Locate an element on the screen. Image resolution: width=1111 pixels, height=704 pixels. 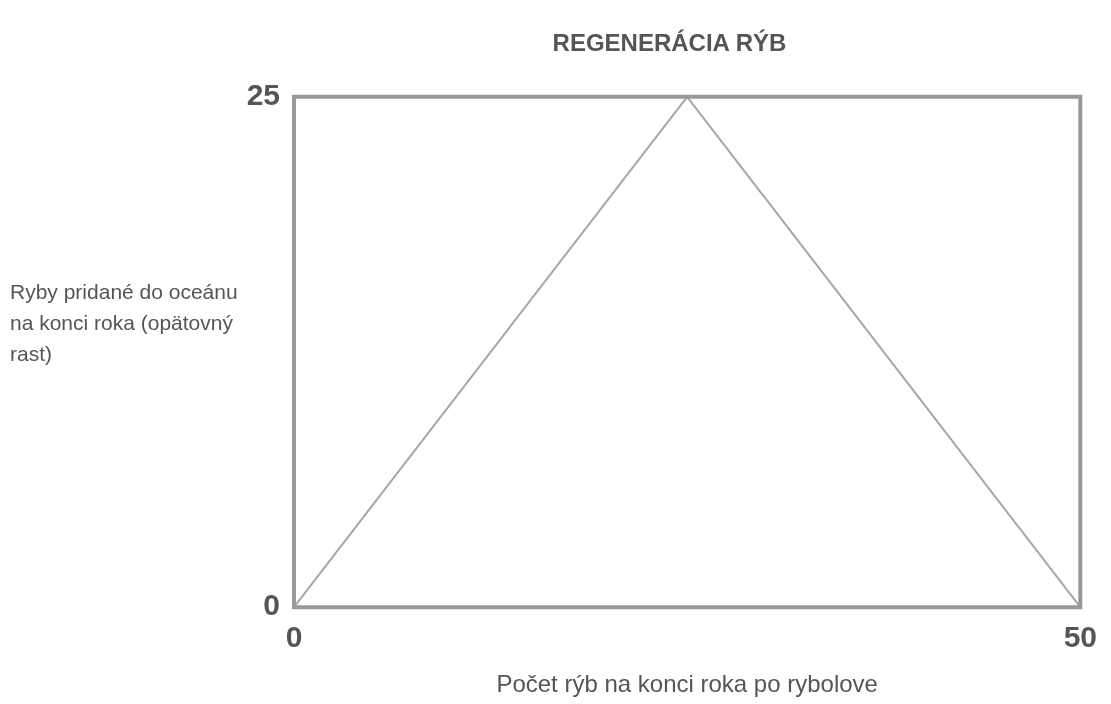
y-axis-title: Ryby pridané do oceánu na konci roka (opätovný rast) is located at coordinates (124, 323).